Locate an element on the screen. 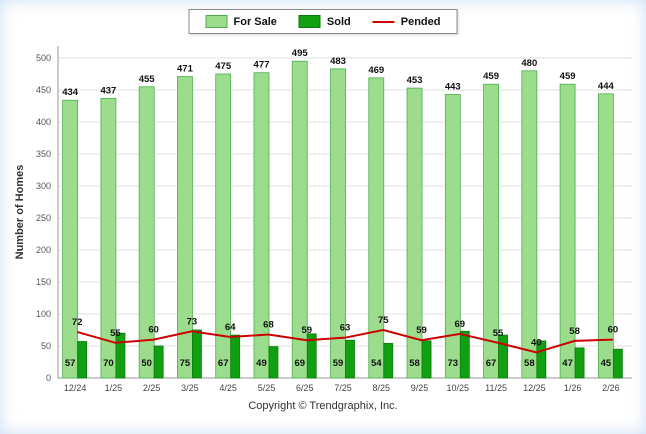  x-tick-label: 2/26 is located at coordinates (611, 388).